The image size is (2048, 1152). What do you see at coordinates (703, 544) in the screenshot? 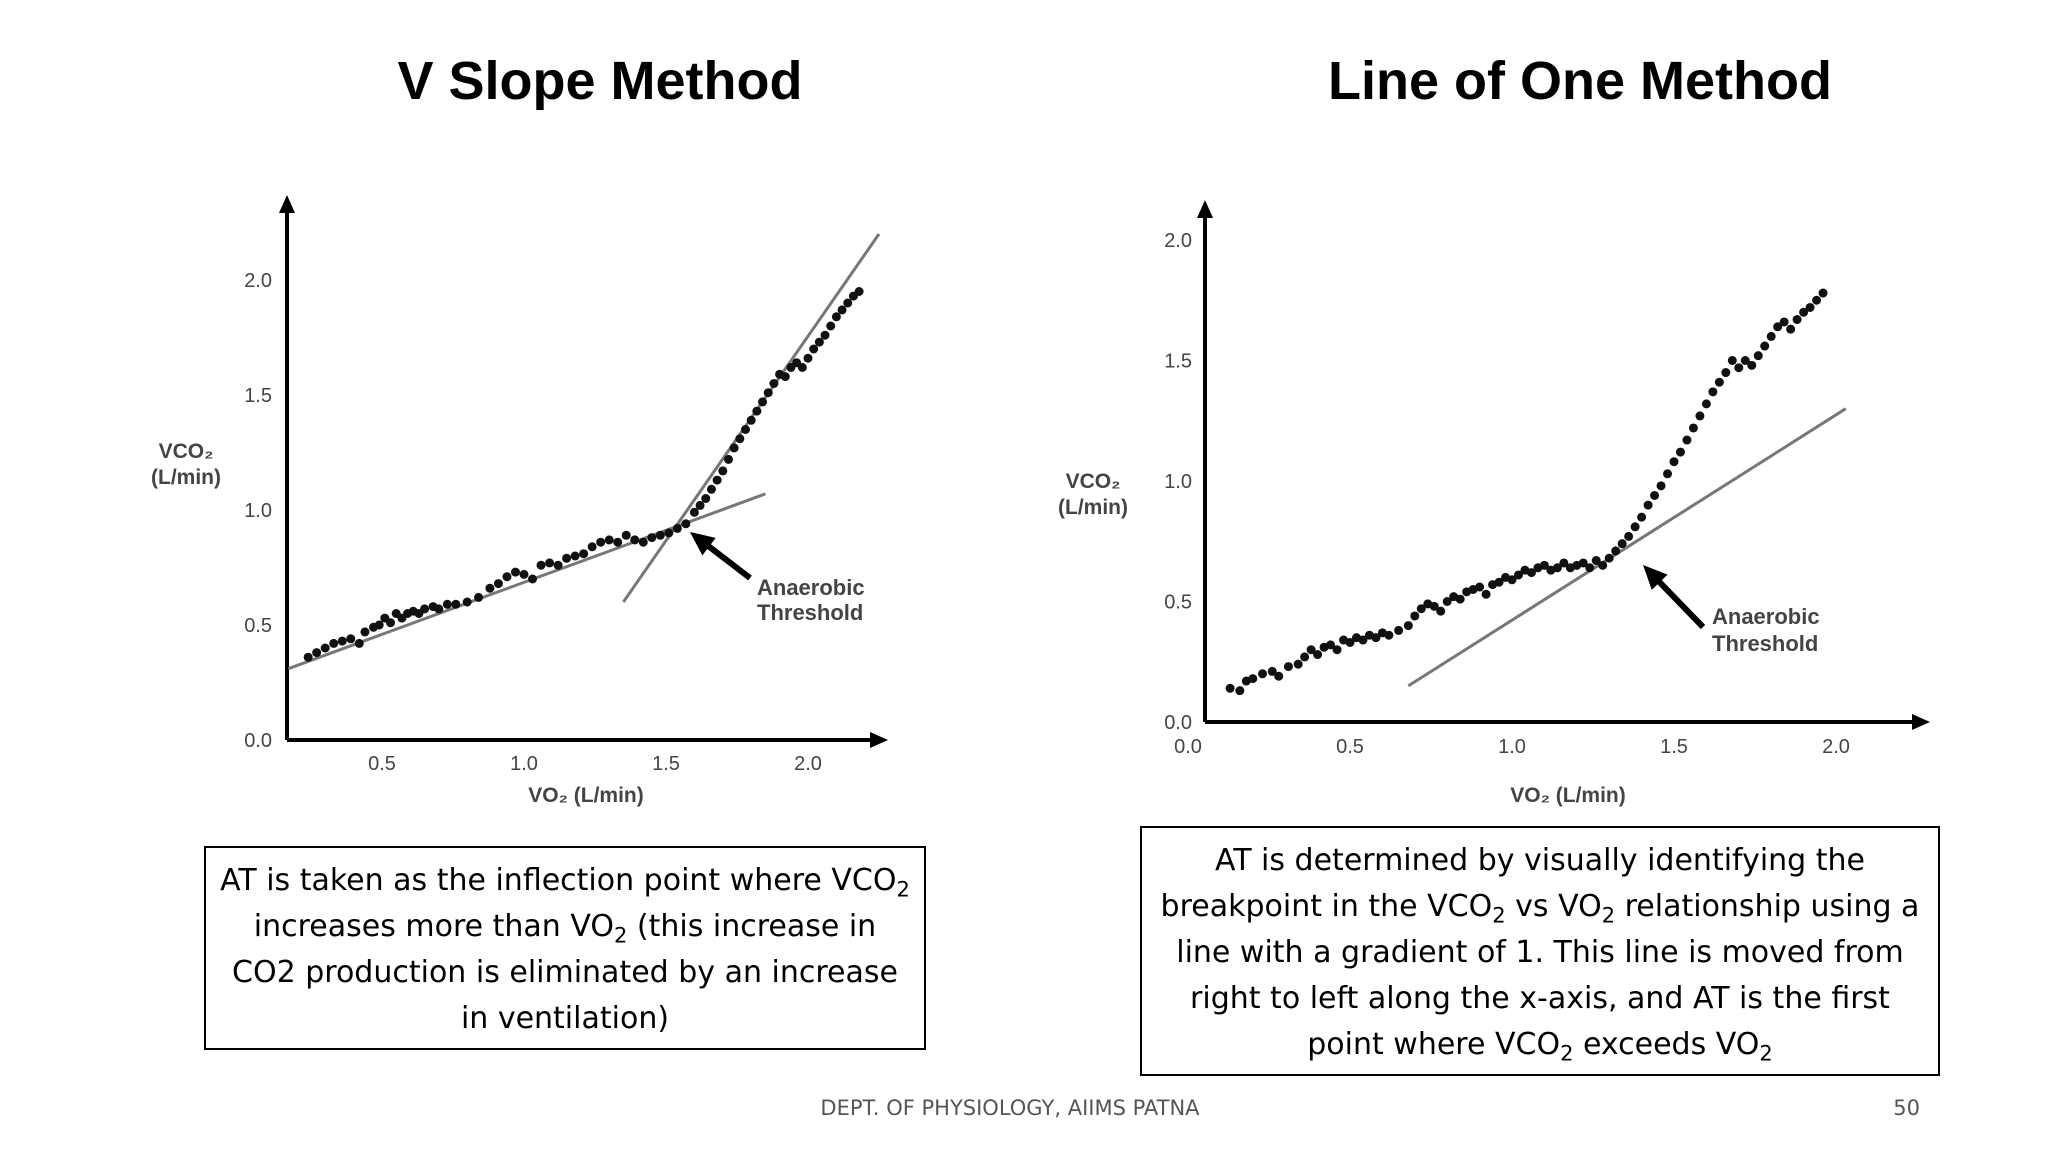
I see `arrow-head-icon` at bounding box center [703, 544].